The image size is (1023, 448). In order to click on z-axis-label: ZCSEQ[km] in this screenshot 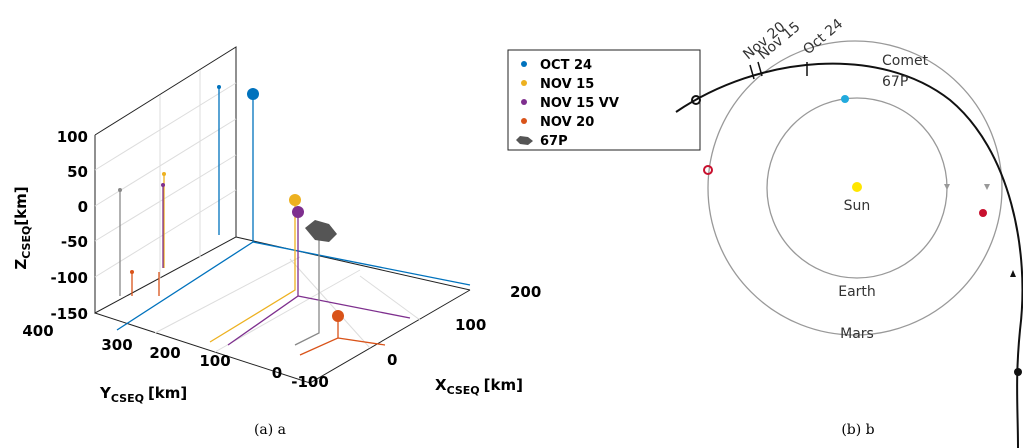, I will do `click(22, 227)`.